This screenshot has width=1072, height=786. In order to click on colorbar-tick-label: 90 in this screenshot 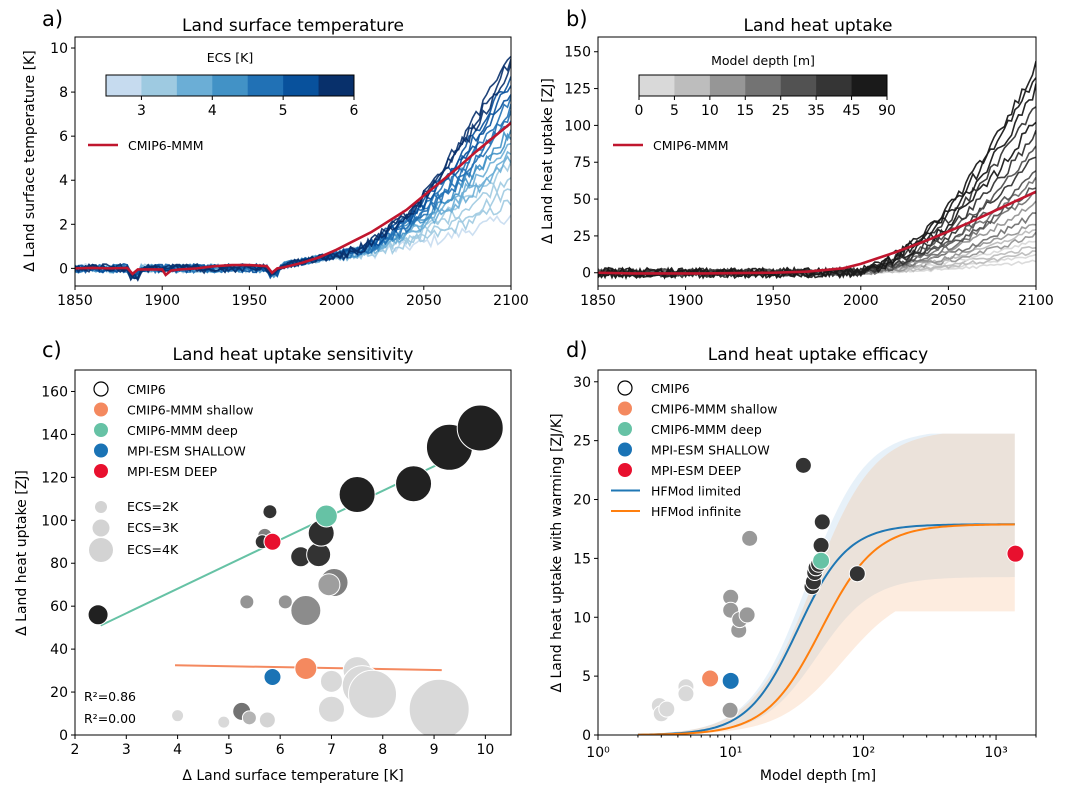, I will do `click(887, 111)`.